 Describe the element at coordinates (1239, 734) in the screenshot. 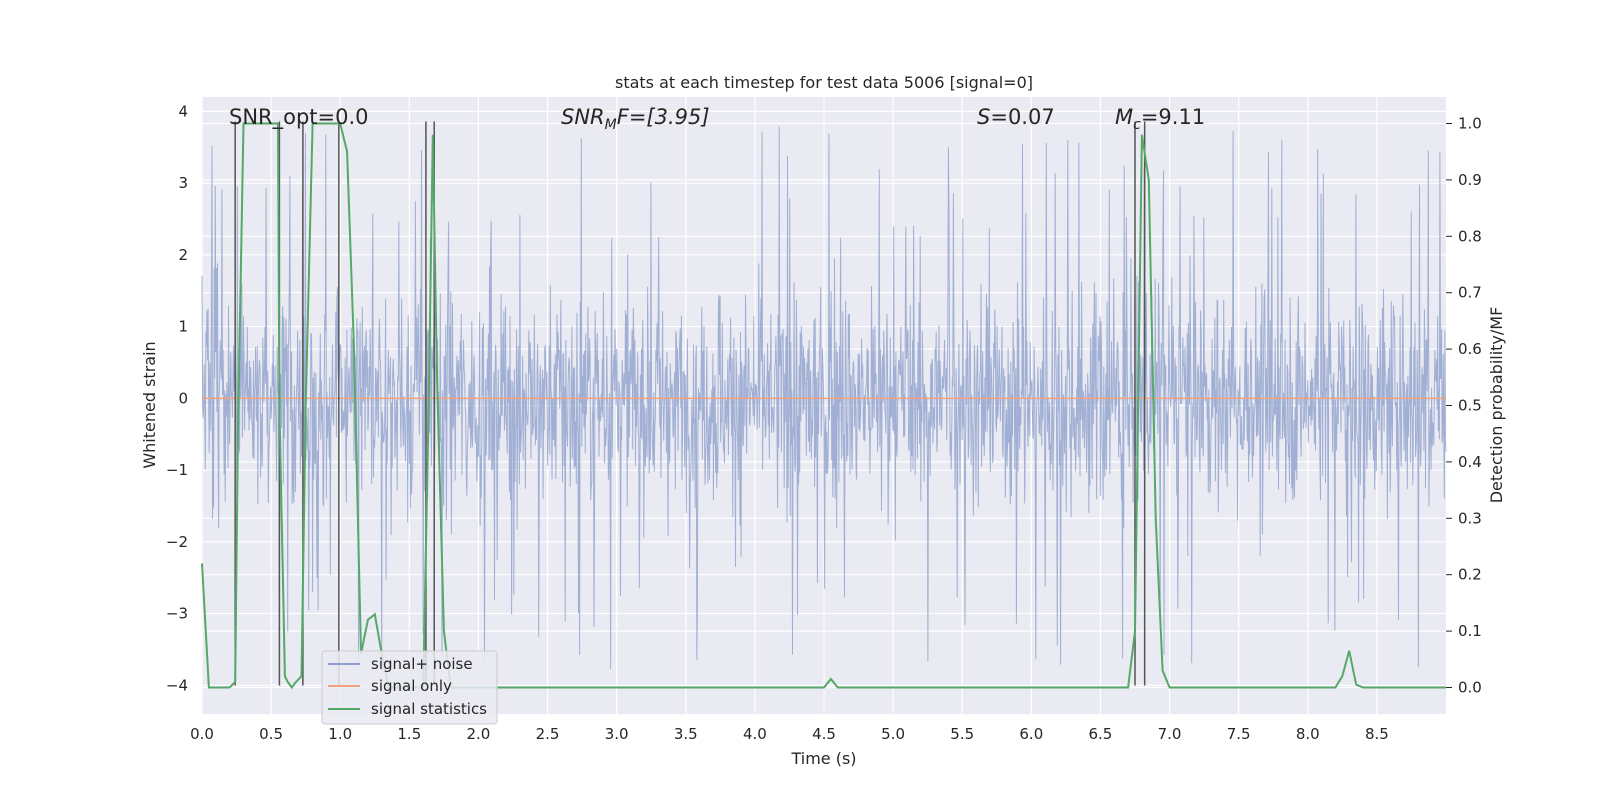

I see `x-tick-label: 7.5` at that location.